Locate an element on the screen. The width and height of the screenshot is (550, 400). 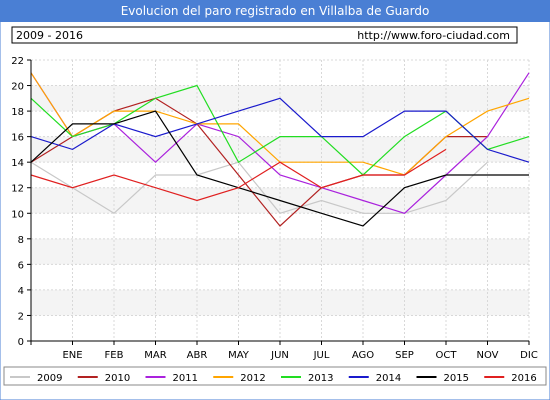
legend: 2009 2010 2011 2012 2013 2014 2015 2016 is located at coordinates (275, 376).